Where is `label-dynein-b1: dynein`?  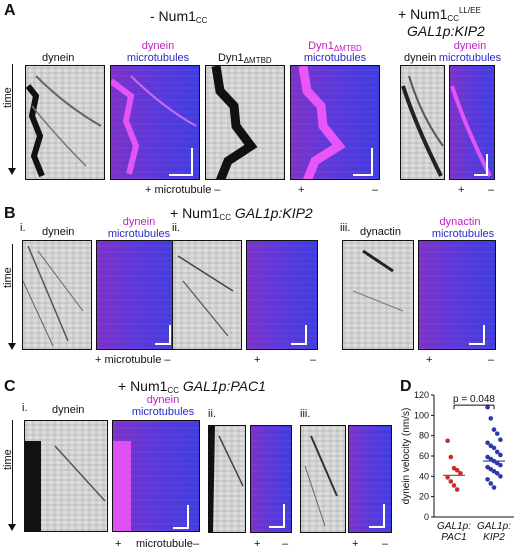 label-dynein-b1: dynein is located at coordinates (58, 232).